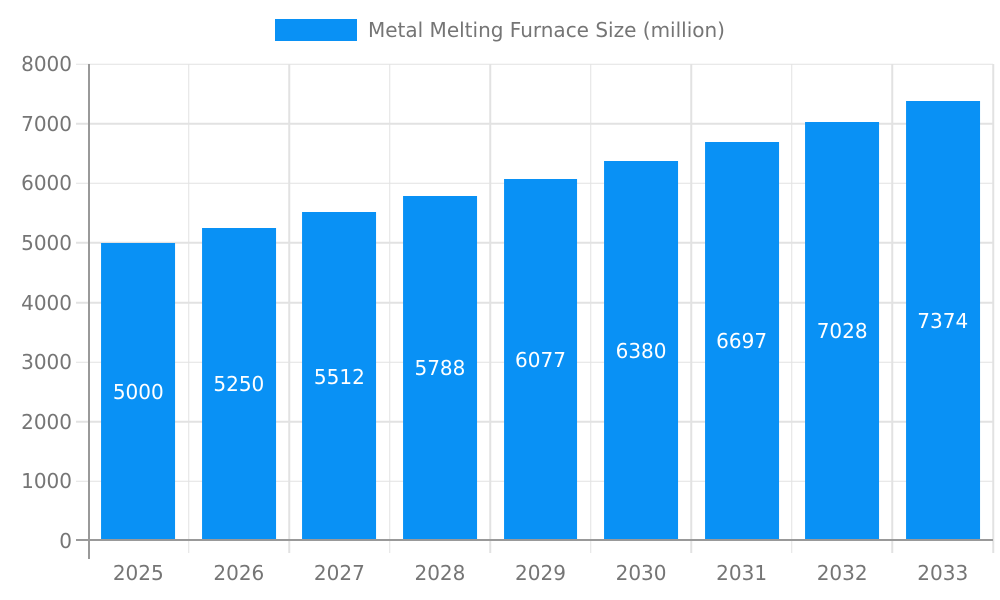 Image resolution: width=1000 pixels, height=600 pixels. What do you see at coordinates (315, 30) in the screenshot?
I see `legend-swatch-icon` at bounding box center [315, 30].